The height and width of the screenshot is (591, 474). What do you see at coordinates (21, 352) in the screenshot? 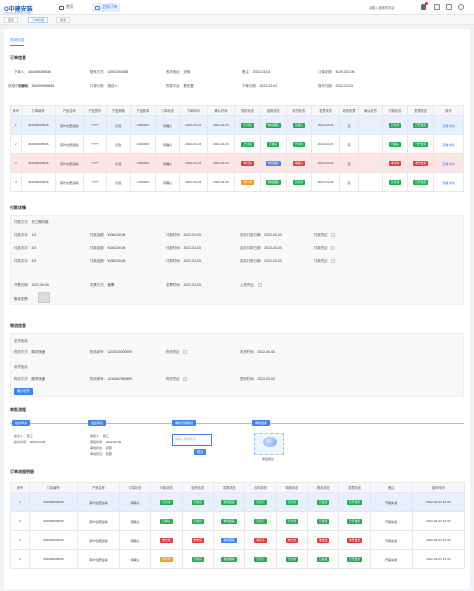
I see `logistics-method-label: 物流方式:` at bounding box center [21, 352].